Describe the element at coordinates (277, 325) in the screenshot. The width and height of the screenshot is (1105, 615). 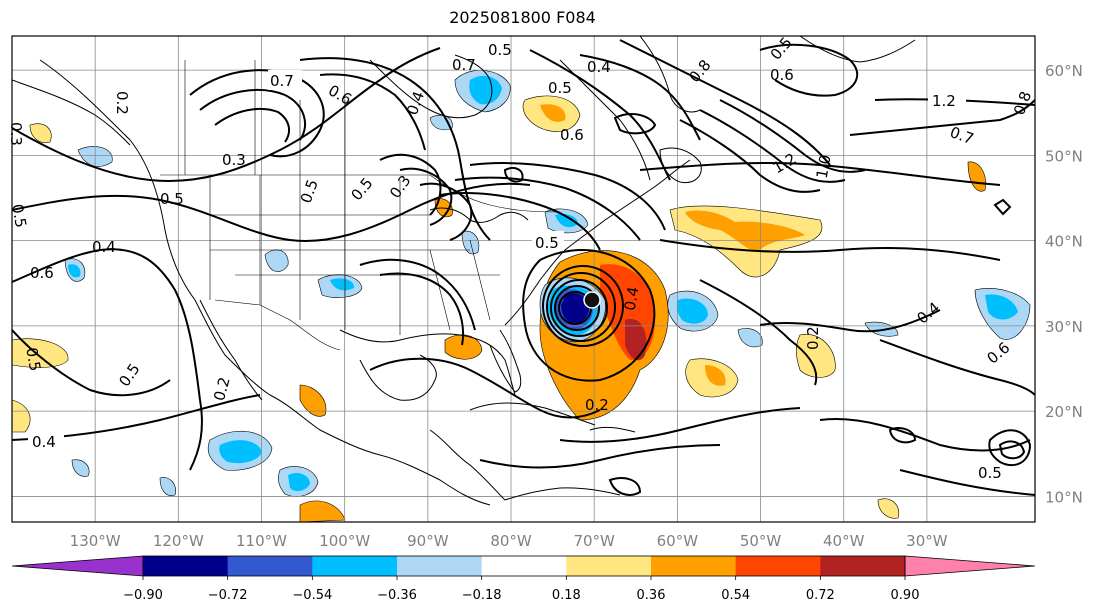
I see `border-us-mexico` at that location.